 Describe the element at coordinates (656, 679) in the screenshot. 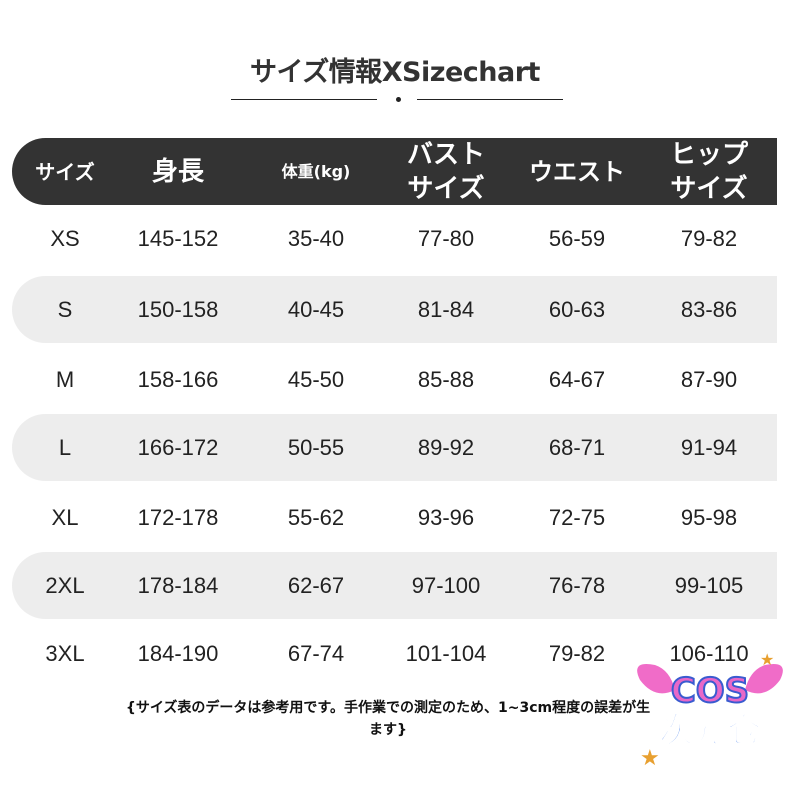

I see `wing-left-icon` at that location.